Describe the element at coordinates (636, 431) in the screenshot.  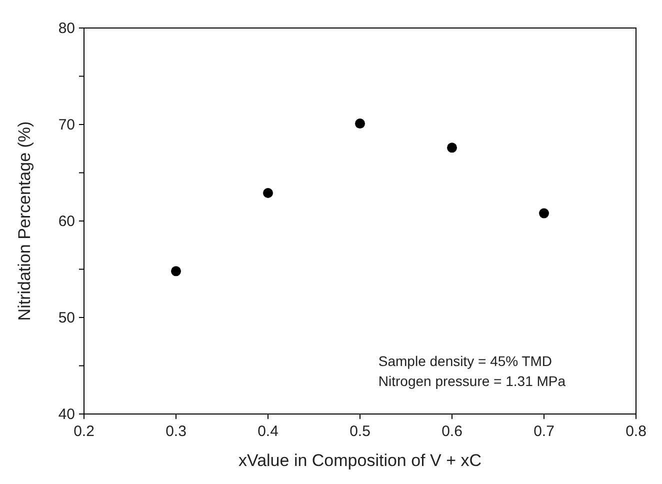
I see `x-tick-label: 0.8` at that location.